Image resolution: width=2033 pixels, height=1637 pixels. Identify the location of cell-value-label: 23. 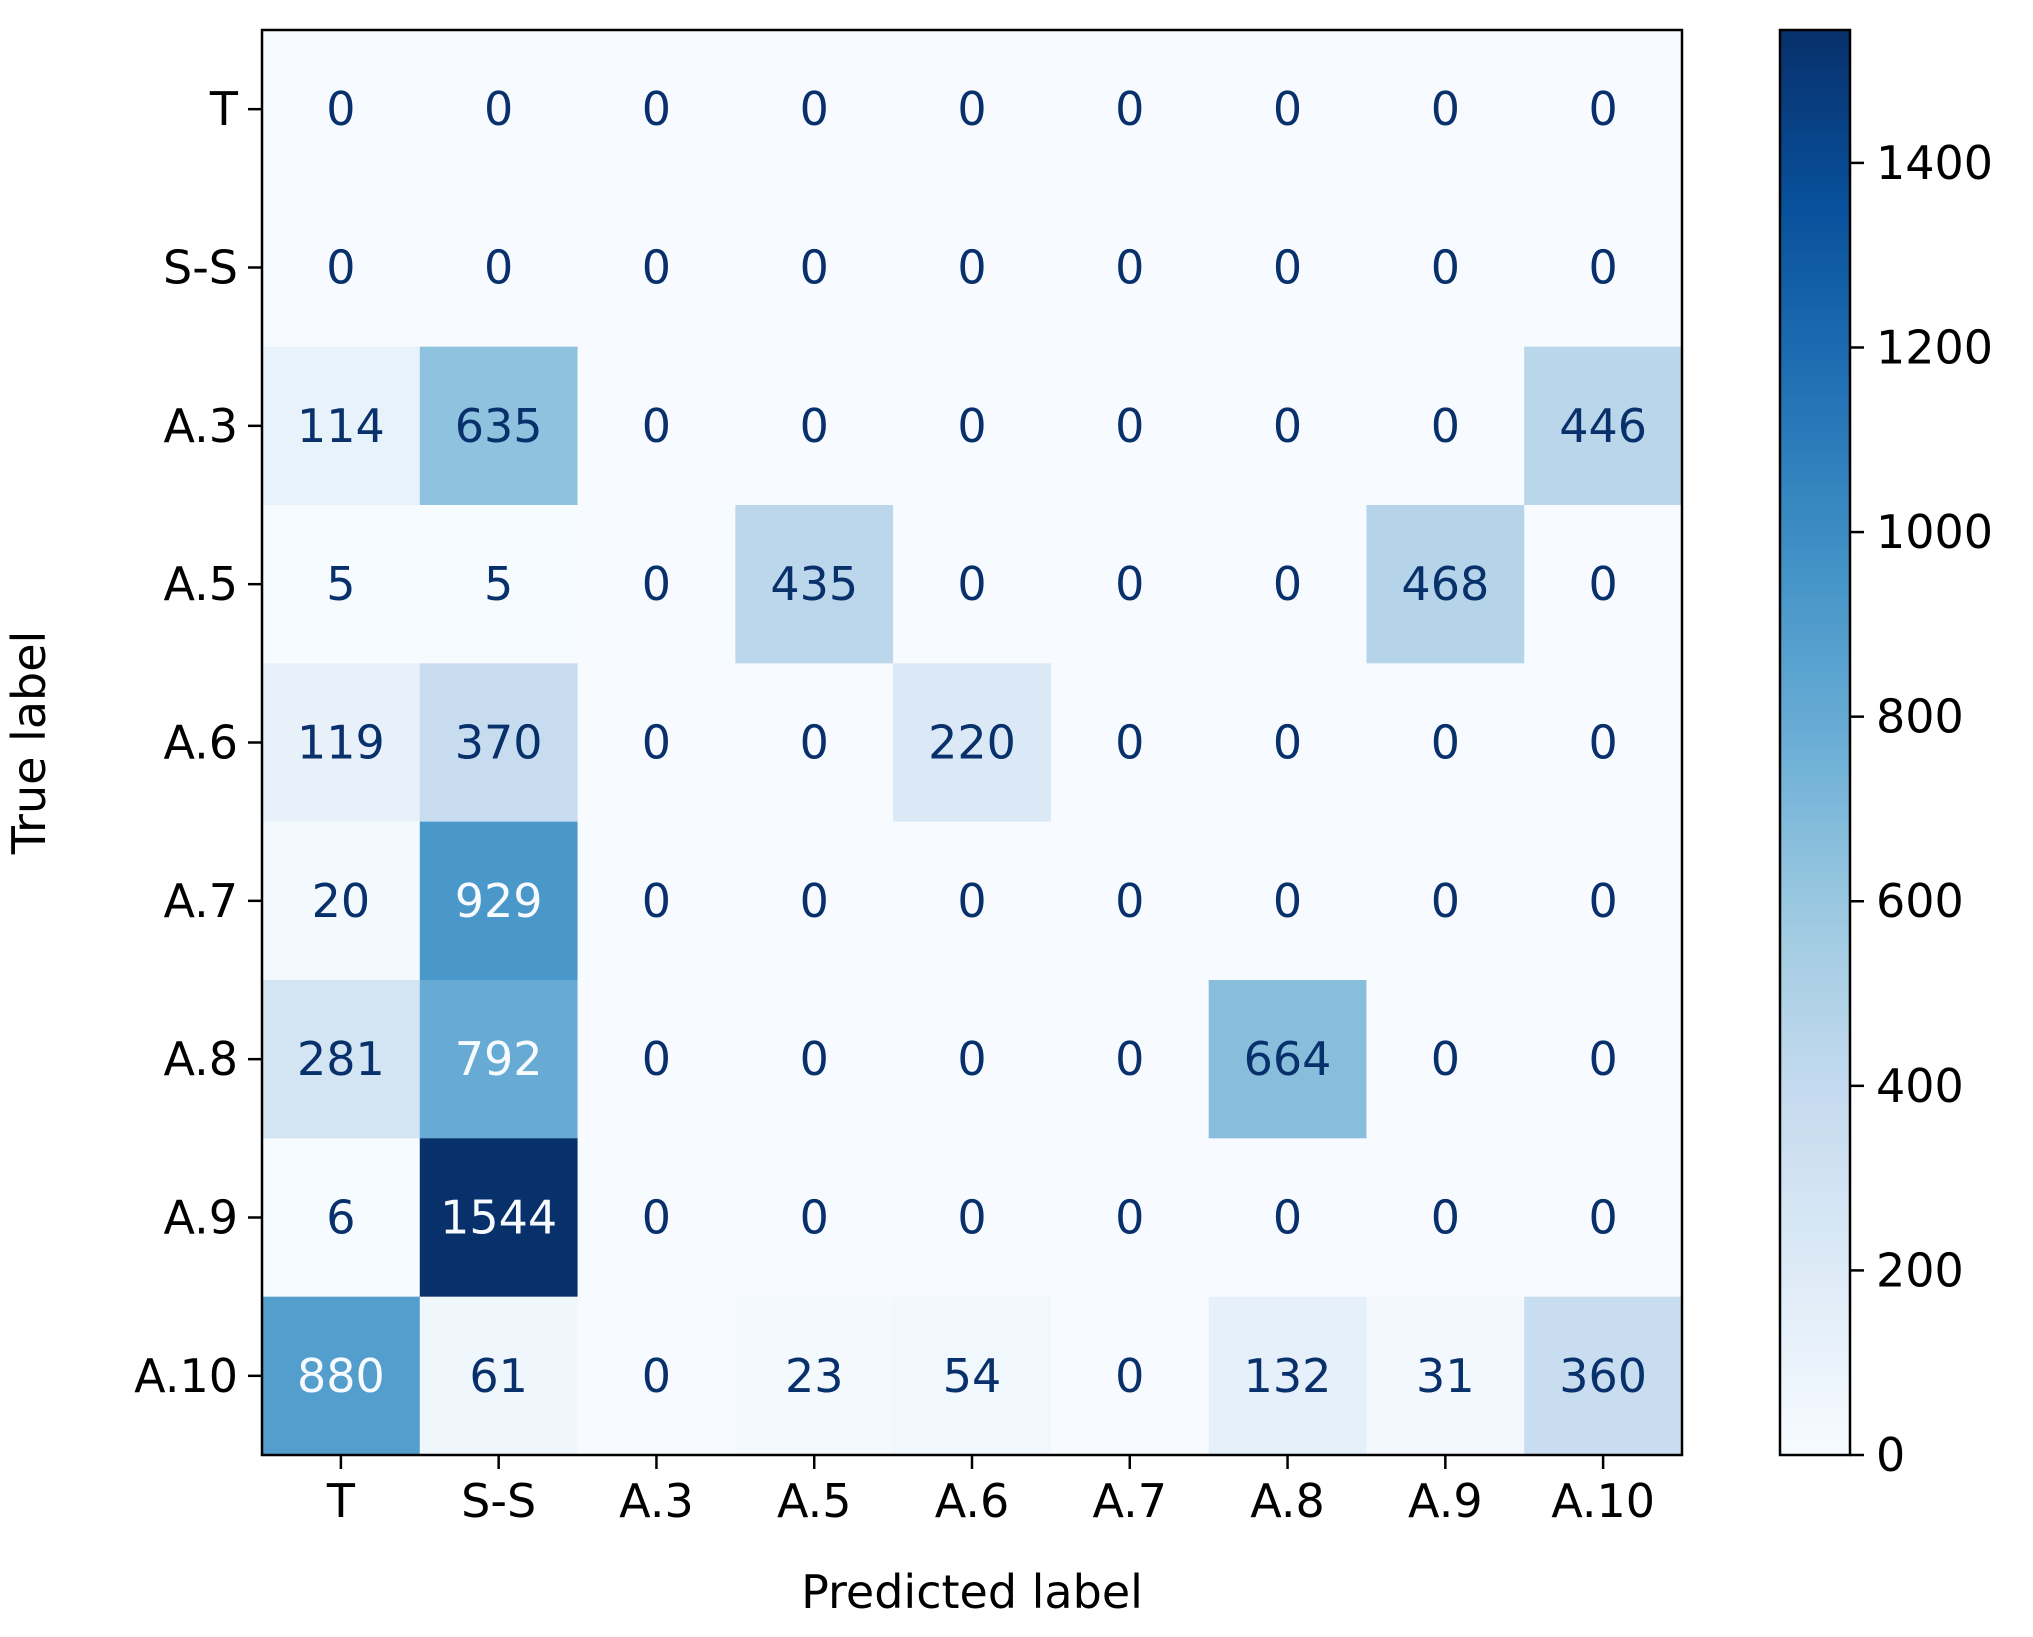
(814, 1376).